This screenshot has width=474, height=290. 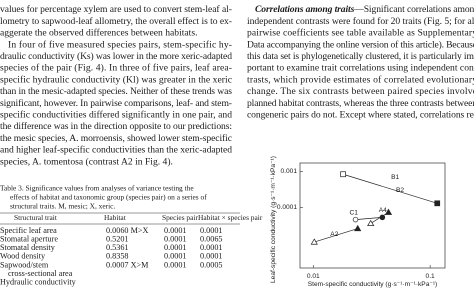 I want to click on table-cell: cross-sectional area, so click(x=40, y=273).